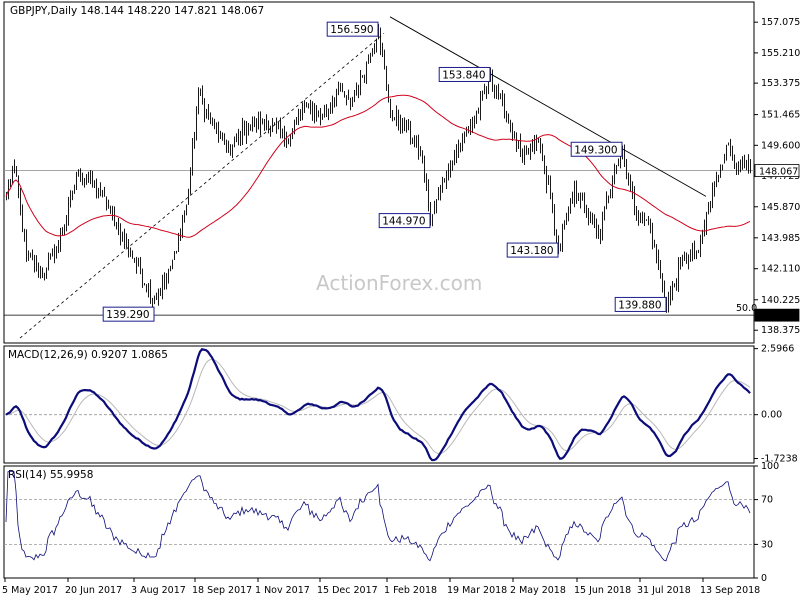  I want to click on price-y-tick-label: 145.870, so click(780, 207).